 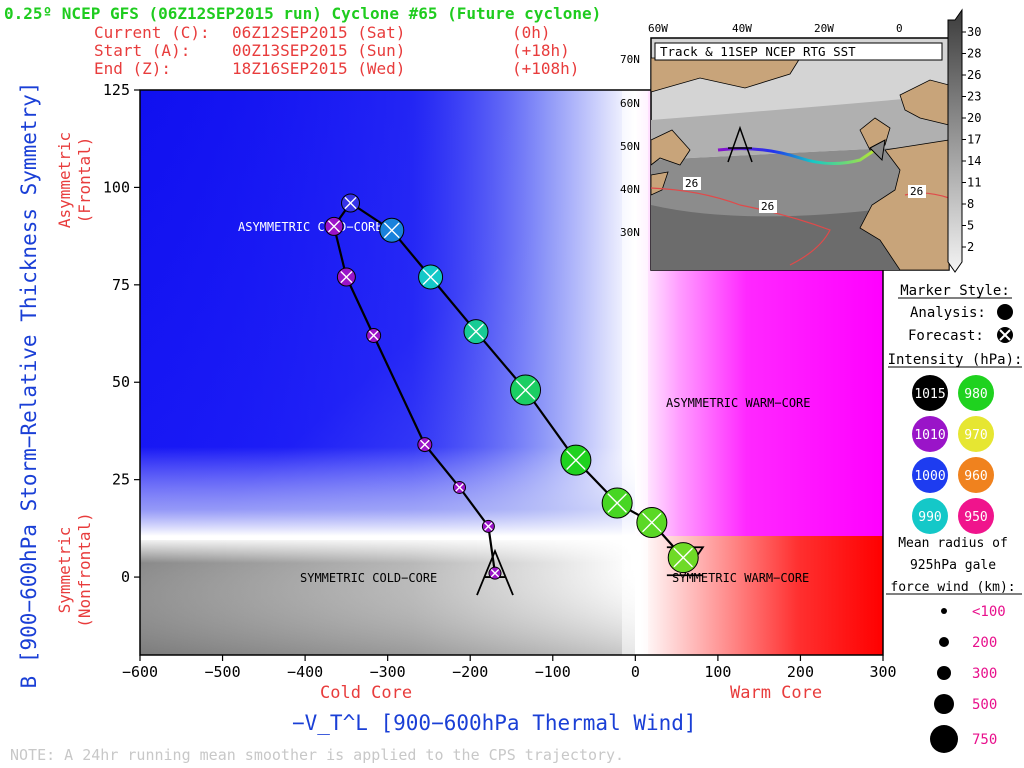 What do you see at coordinates (84, 180) in the screenshot?
I see `y-asym-label-2: (Frontal)` at bounding box center [84, 180].